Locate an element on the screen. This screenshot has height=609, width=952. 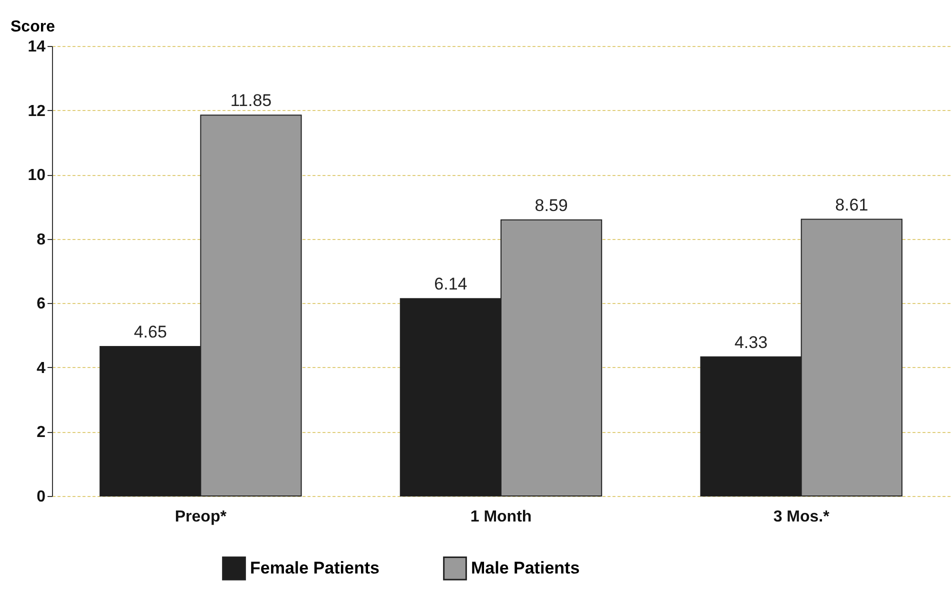
y-tick-label: 0 is located at coordinates (41, 497).